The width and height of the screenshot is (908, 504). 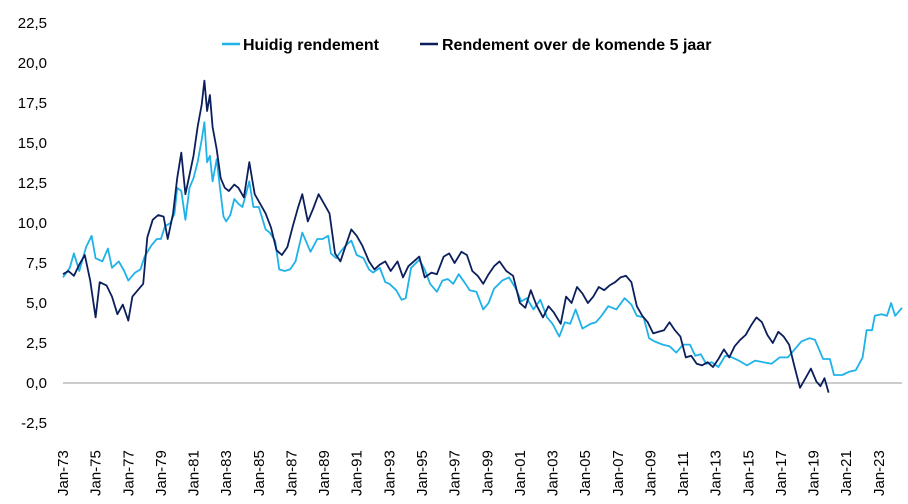 I want to click on legend-label-huidig-rendement: Huidig rendement, so click(x=311, y=45).